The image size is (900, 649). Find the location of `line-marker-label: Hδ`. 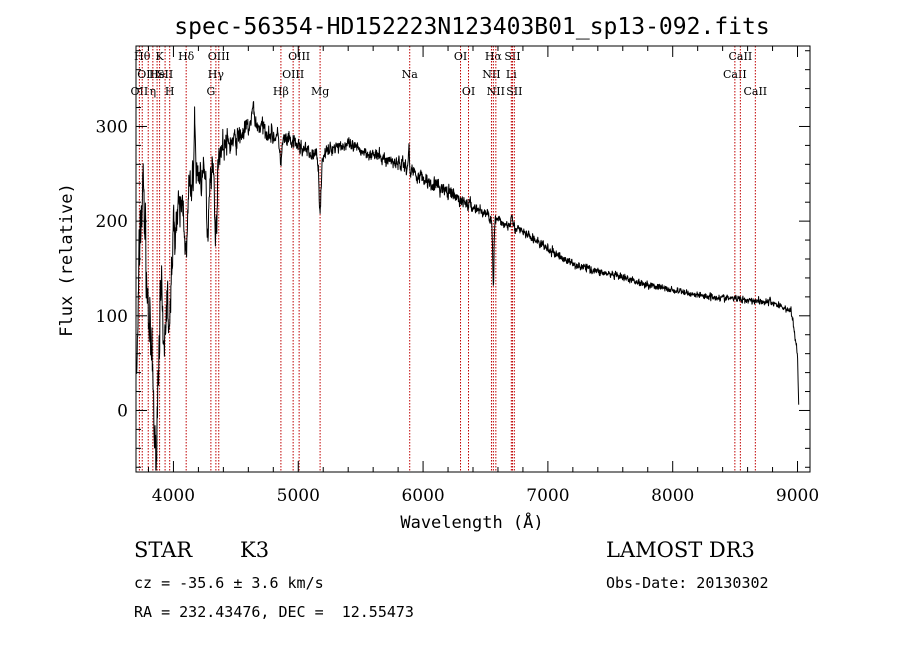

line-marker-label: Hδ is located at coordinates (186, 56).